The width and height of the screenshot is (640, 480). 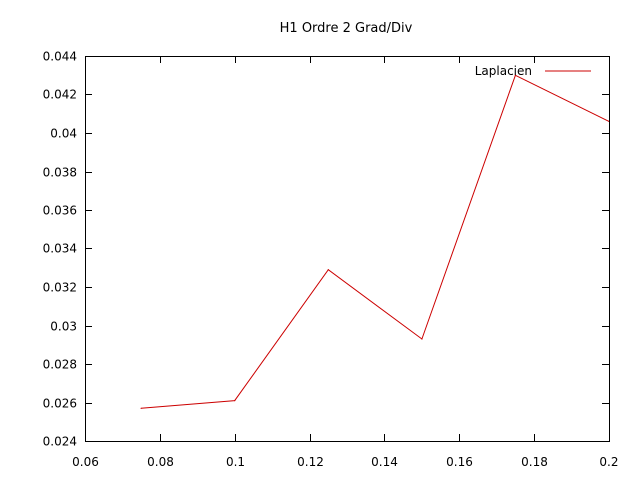 I want to click on y-tick-label: 0.038, so click(x=60, y=173).